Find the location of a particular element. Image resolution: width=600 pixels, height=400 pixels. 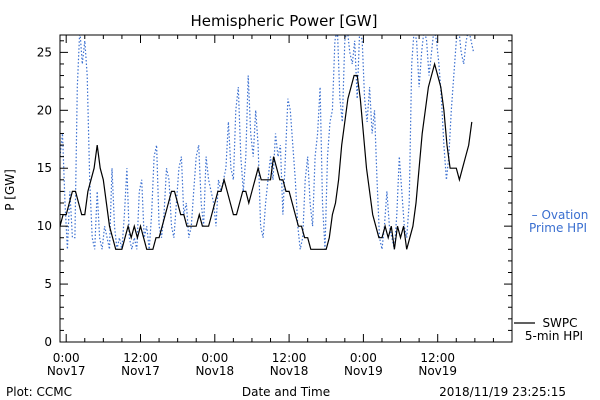

legend-ovation-label: – Ovation is located at coordinates (560, 215).